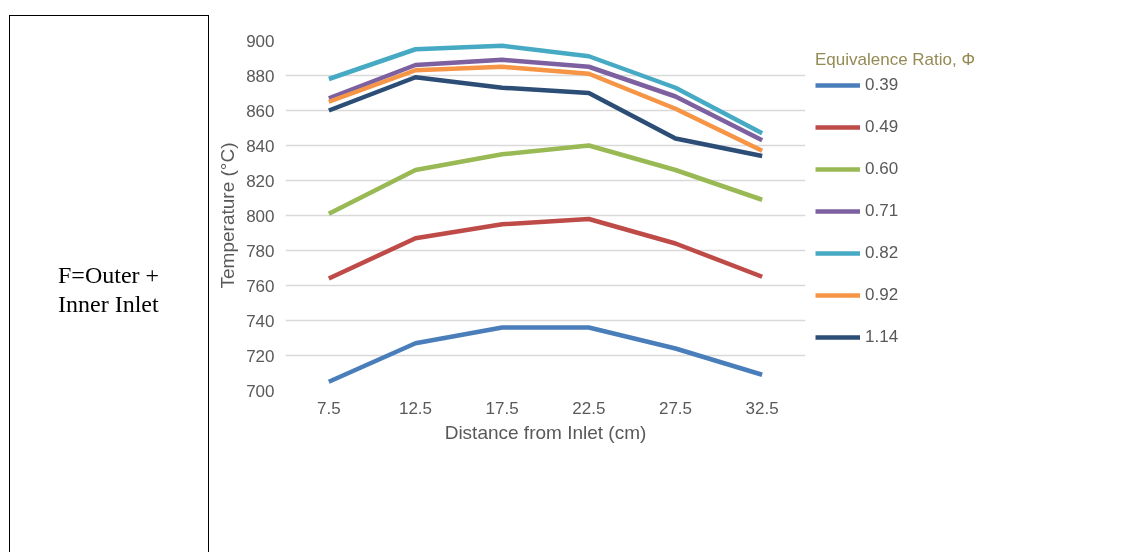  What do you see at coordinates (895, 60) in the screenshot?
I see `legend-title: Equivalence Ratio, Φ` at bounding box center [895, 60].